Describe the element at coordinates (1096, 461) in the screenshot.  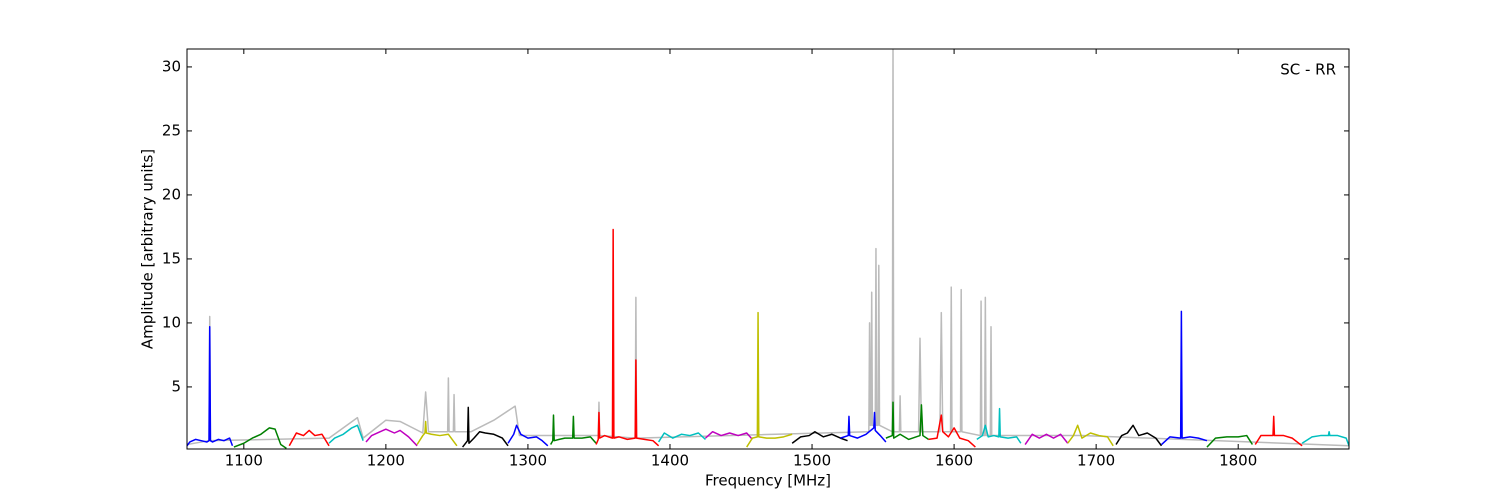
I see `x-tick-label: 1700` at that location.